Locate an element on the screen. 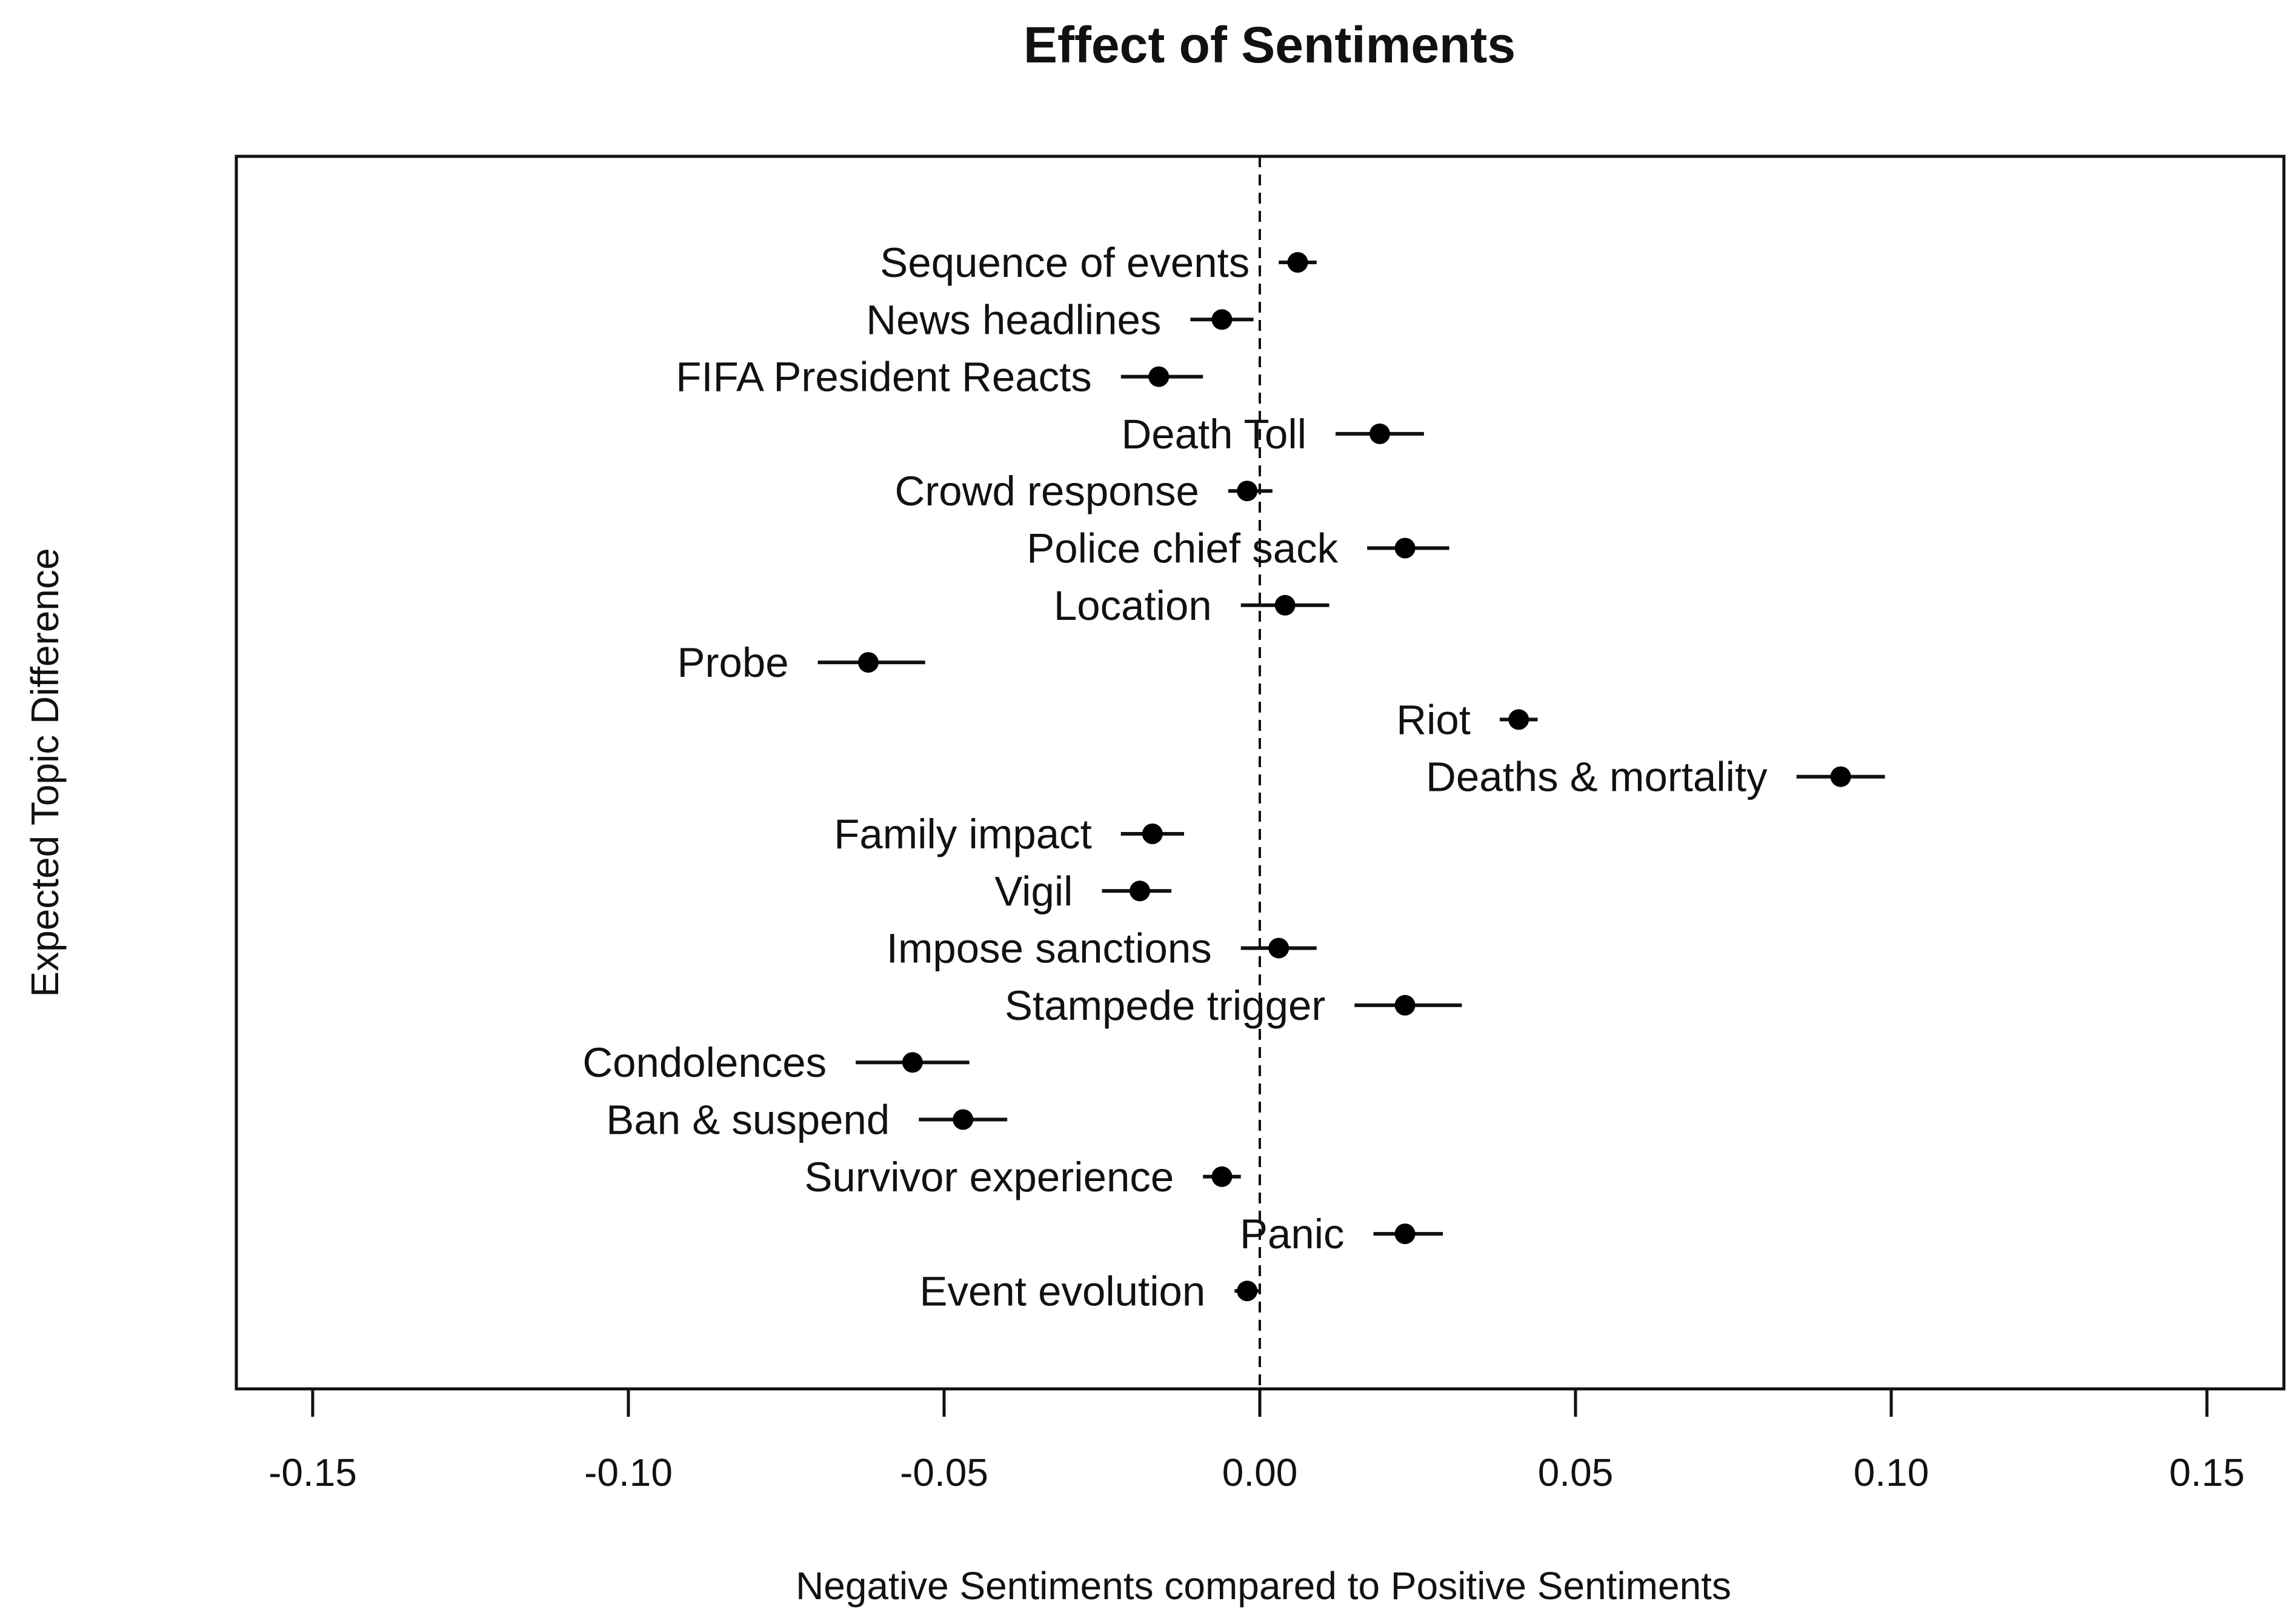 Image resolution: width=2296 pixels, height=1624 pixels. data-point-group: Police chief sack is located at coordinates (1238, 549).